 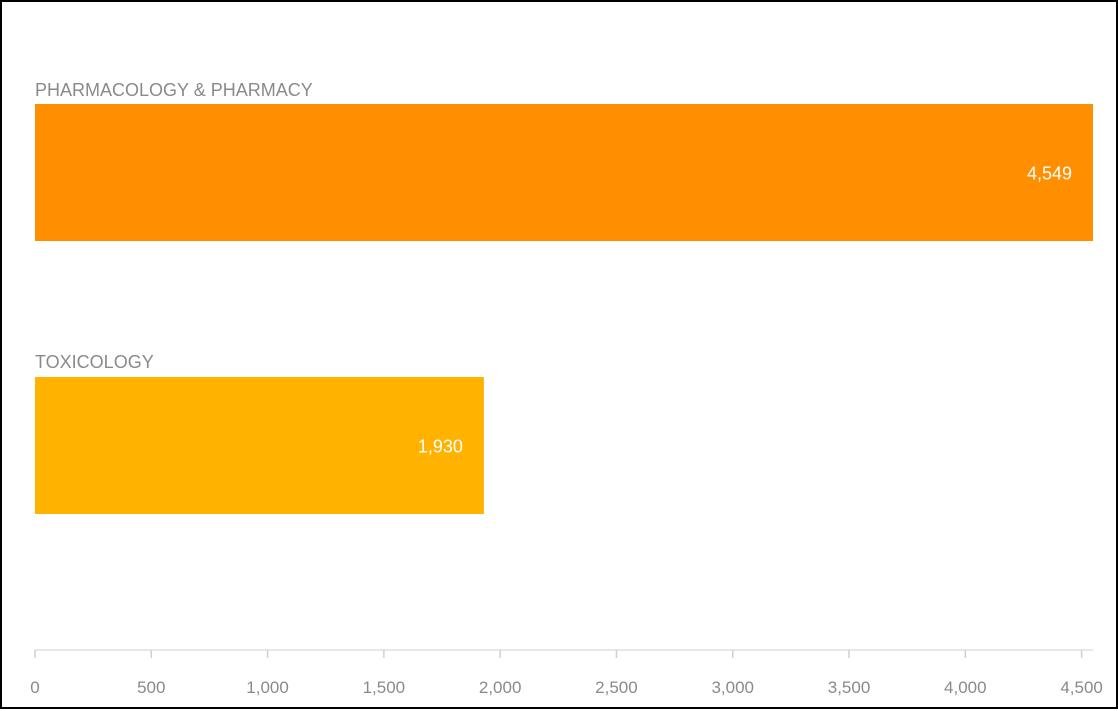 I want to click on x-tick-label: 4,000, so click(x=965, y=687).